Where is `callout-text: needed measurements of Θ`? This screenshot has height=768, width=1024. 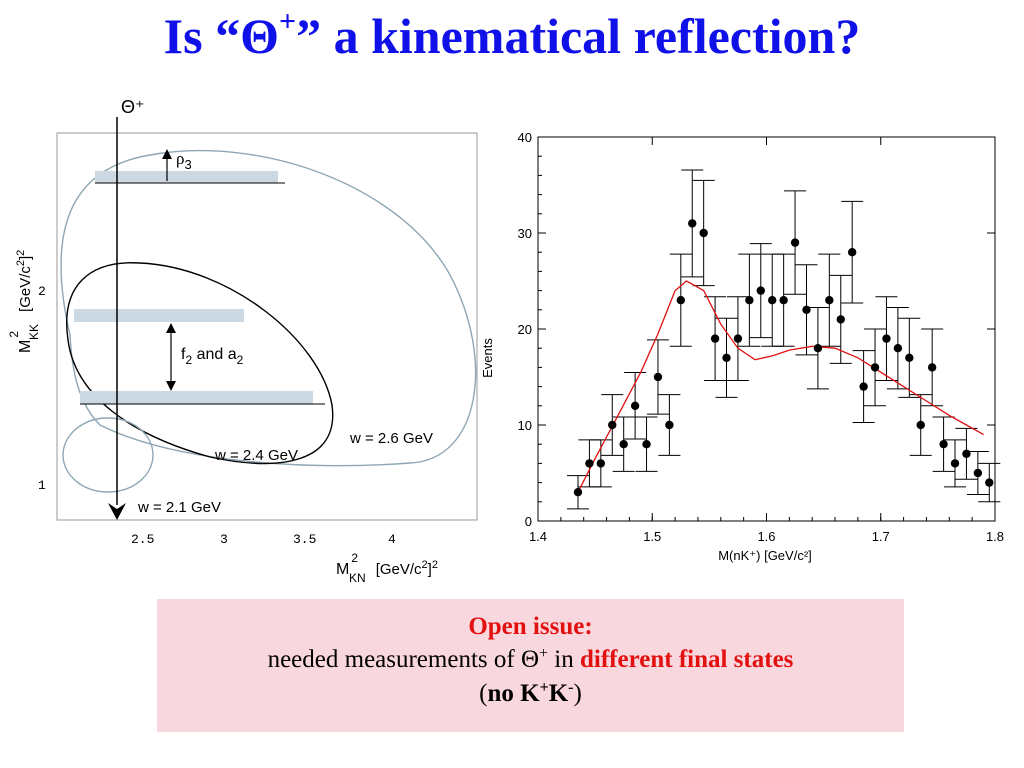
callout-text: needed measurements of Θ is located at coordinates (403, 659).